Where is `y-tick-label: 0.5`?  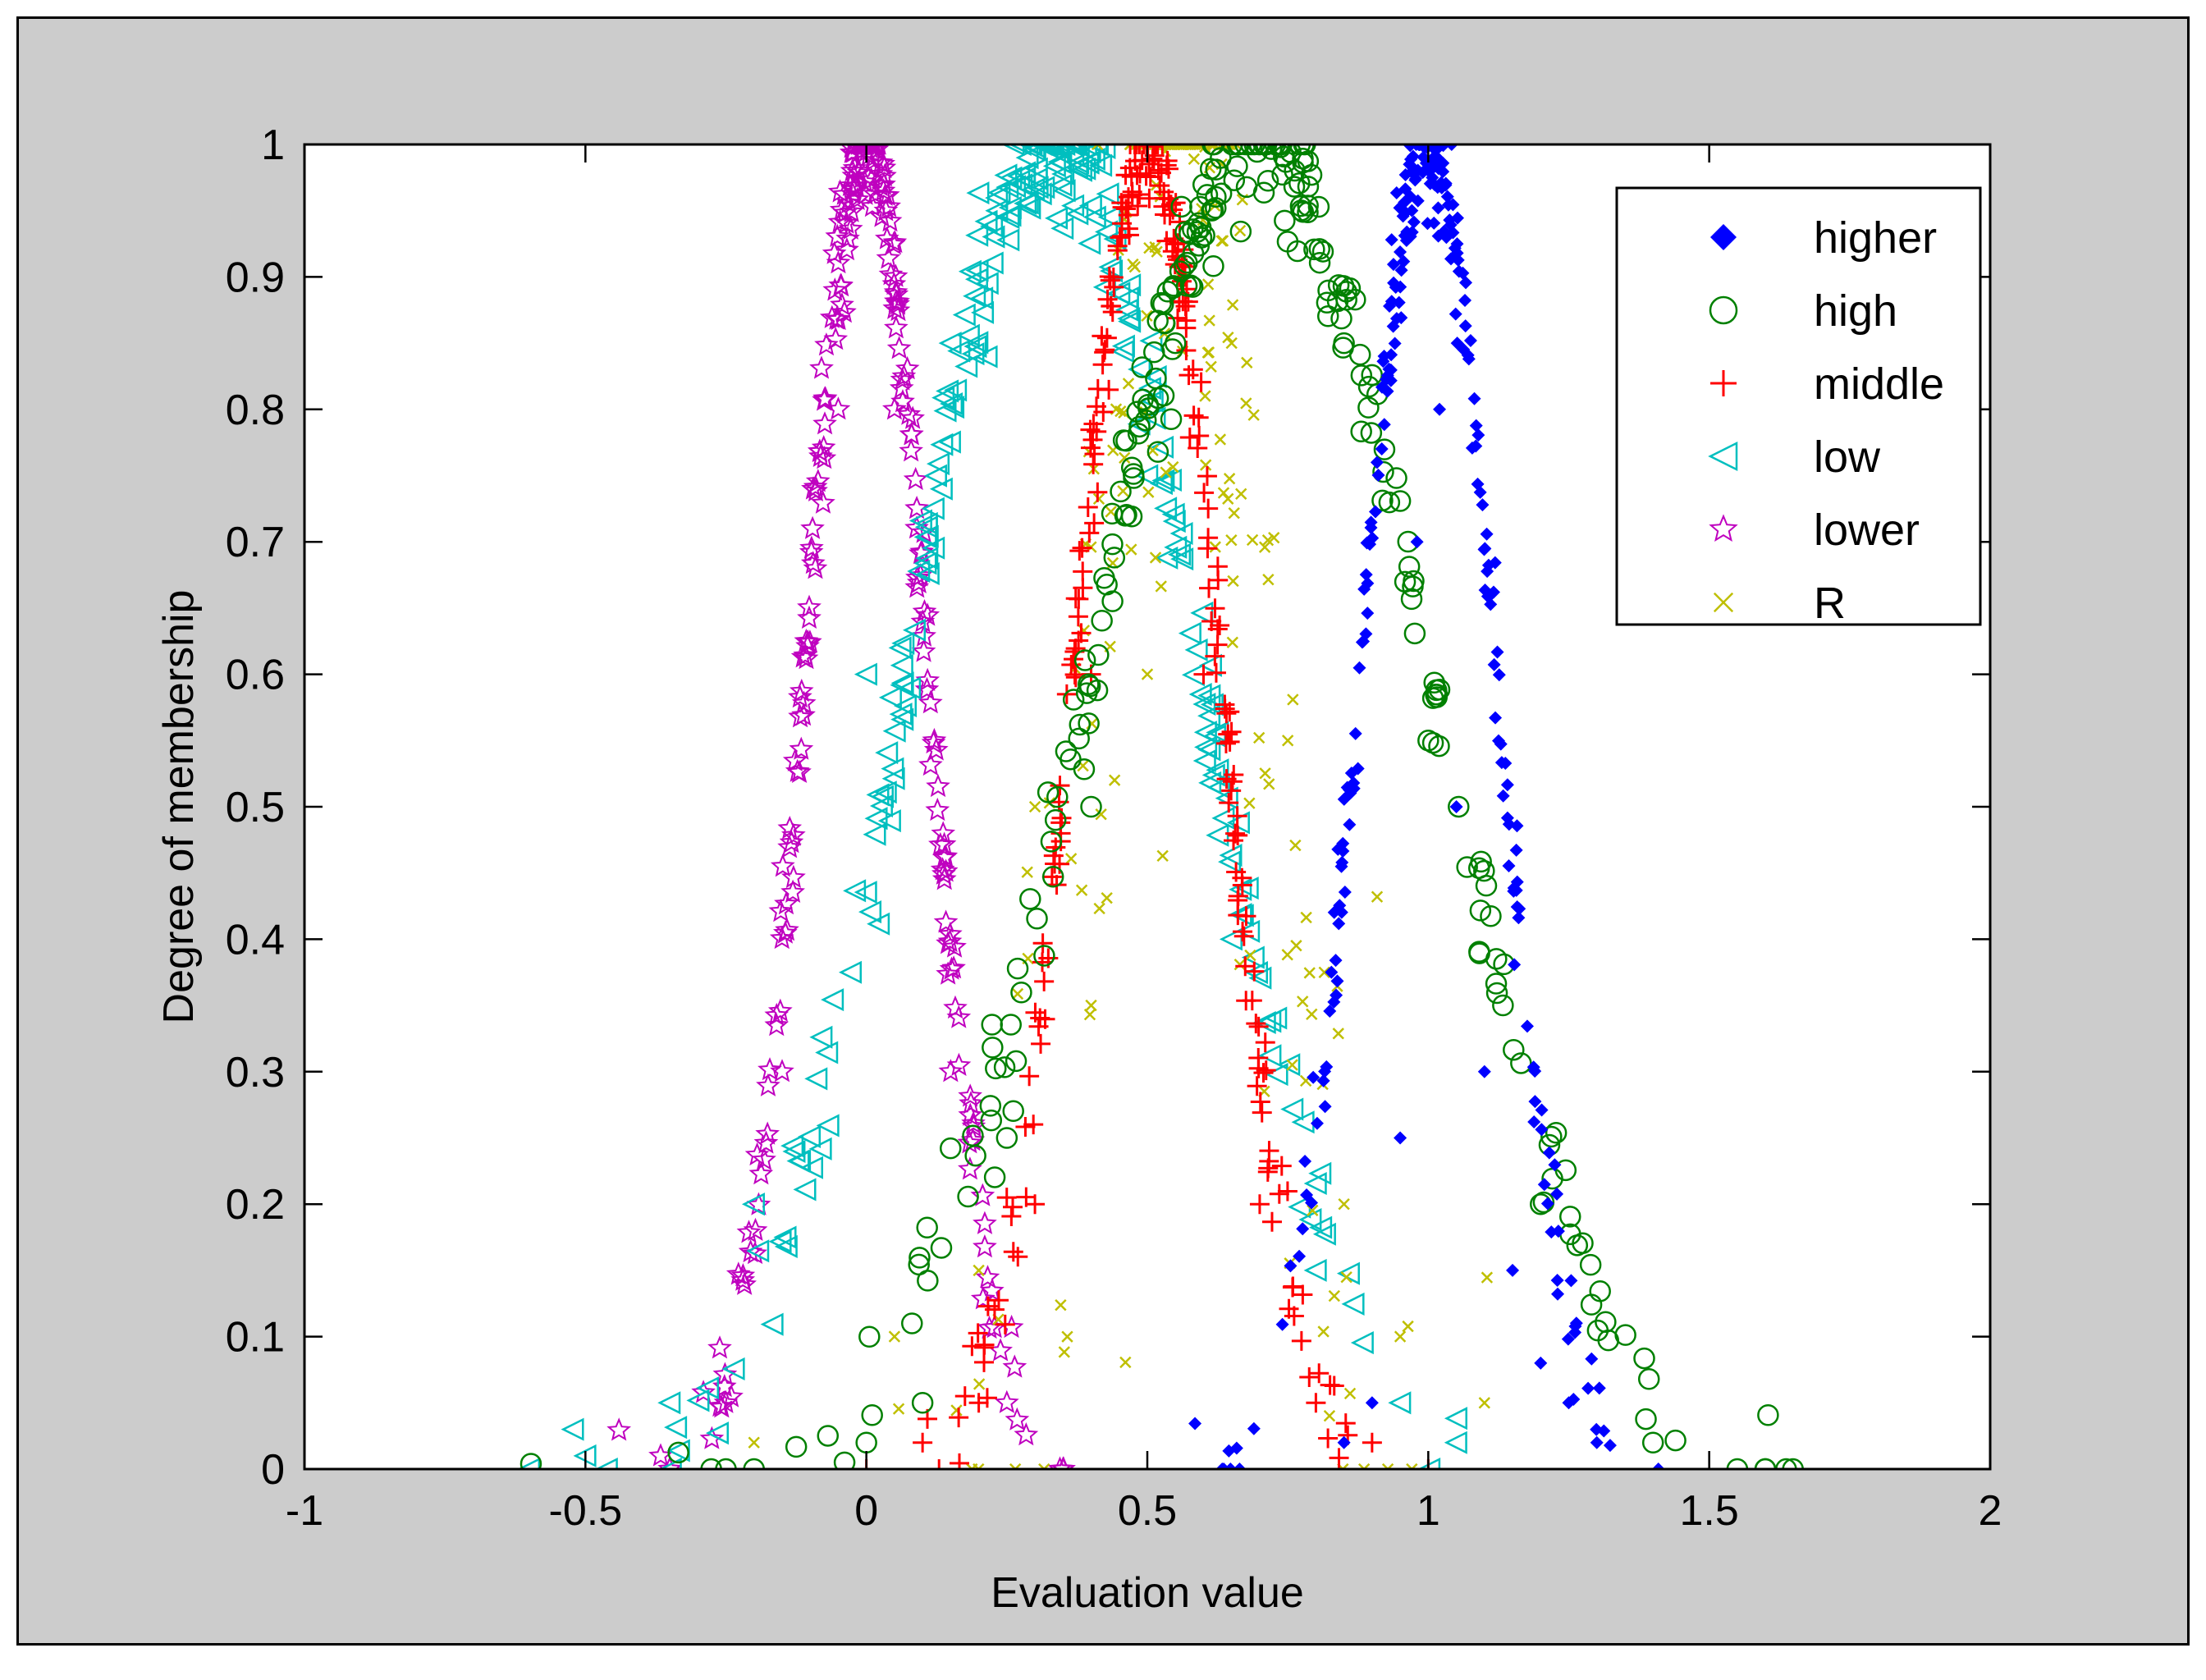 y-tick-label: 0.5 is located at coordinates (255, 807).